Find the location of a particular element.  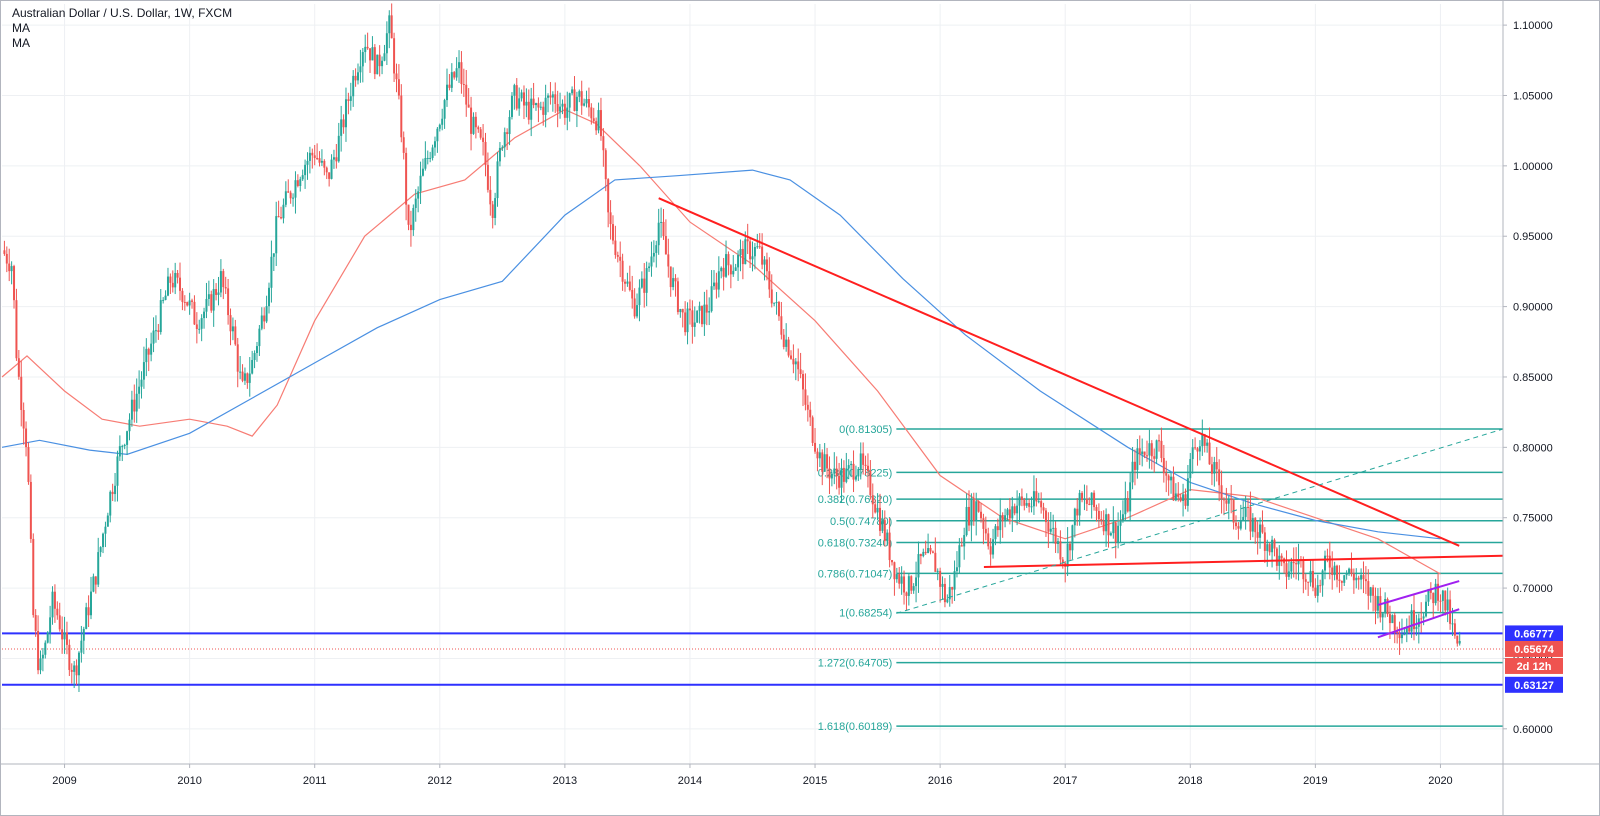

countdown-badge: 2d 12h is located at coordinates (1534, 667).